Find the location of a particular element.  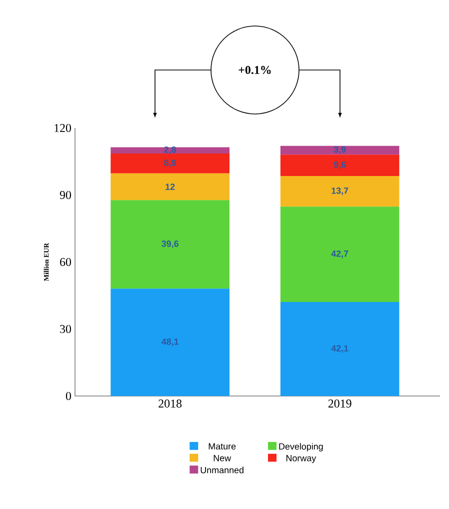

text: +0.1% is located at coordinates (254, 70).